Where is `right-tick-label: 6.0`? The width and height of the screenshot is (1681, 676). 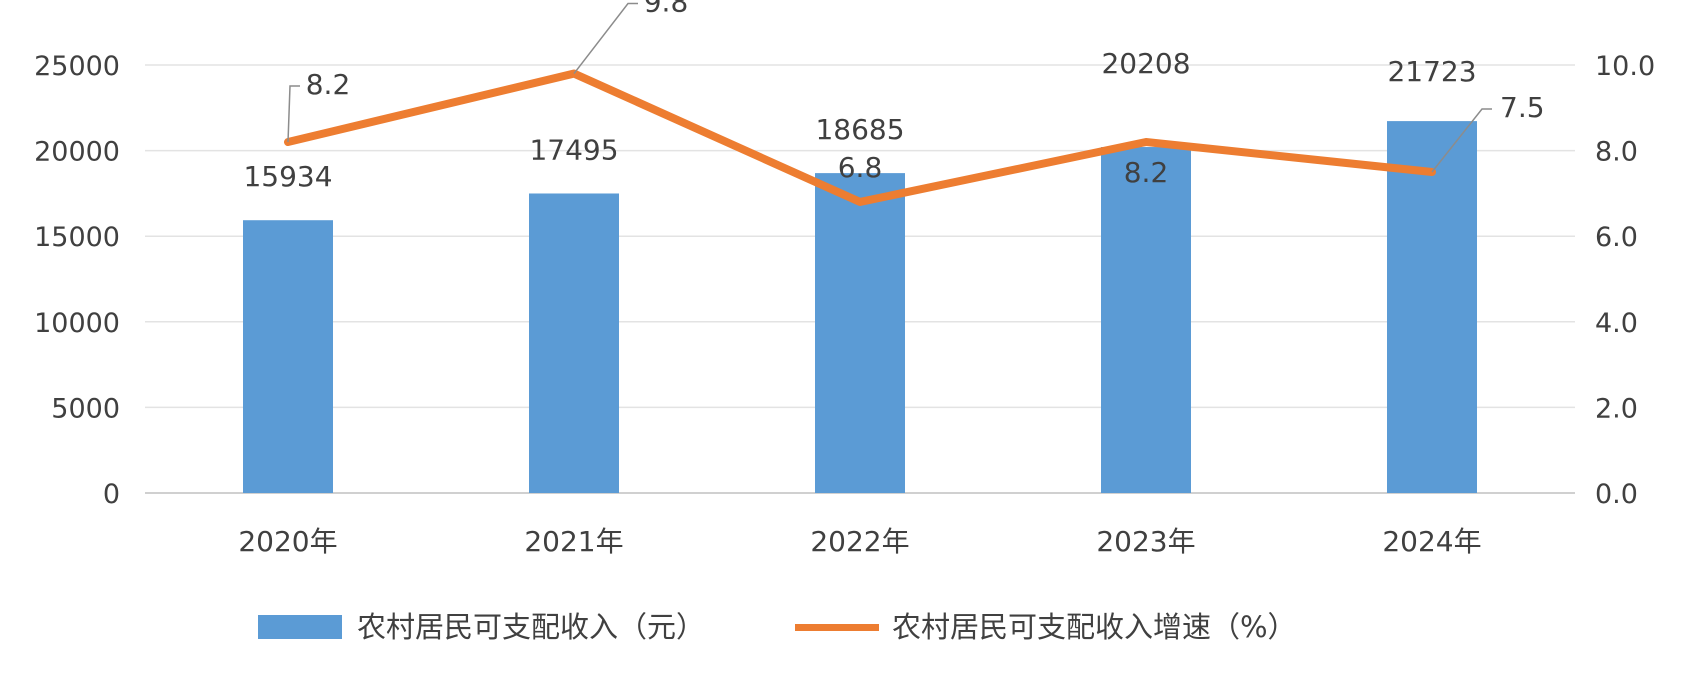 right-tick-label: 6.0 is located at coordinates (1616, 237).